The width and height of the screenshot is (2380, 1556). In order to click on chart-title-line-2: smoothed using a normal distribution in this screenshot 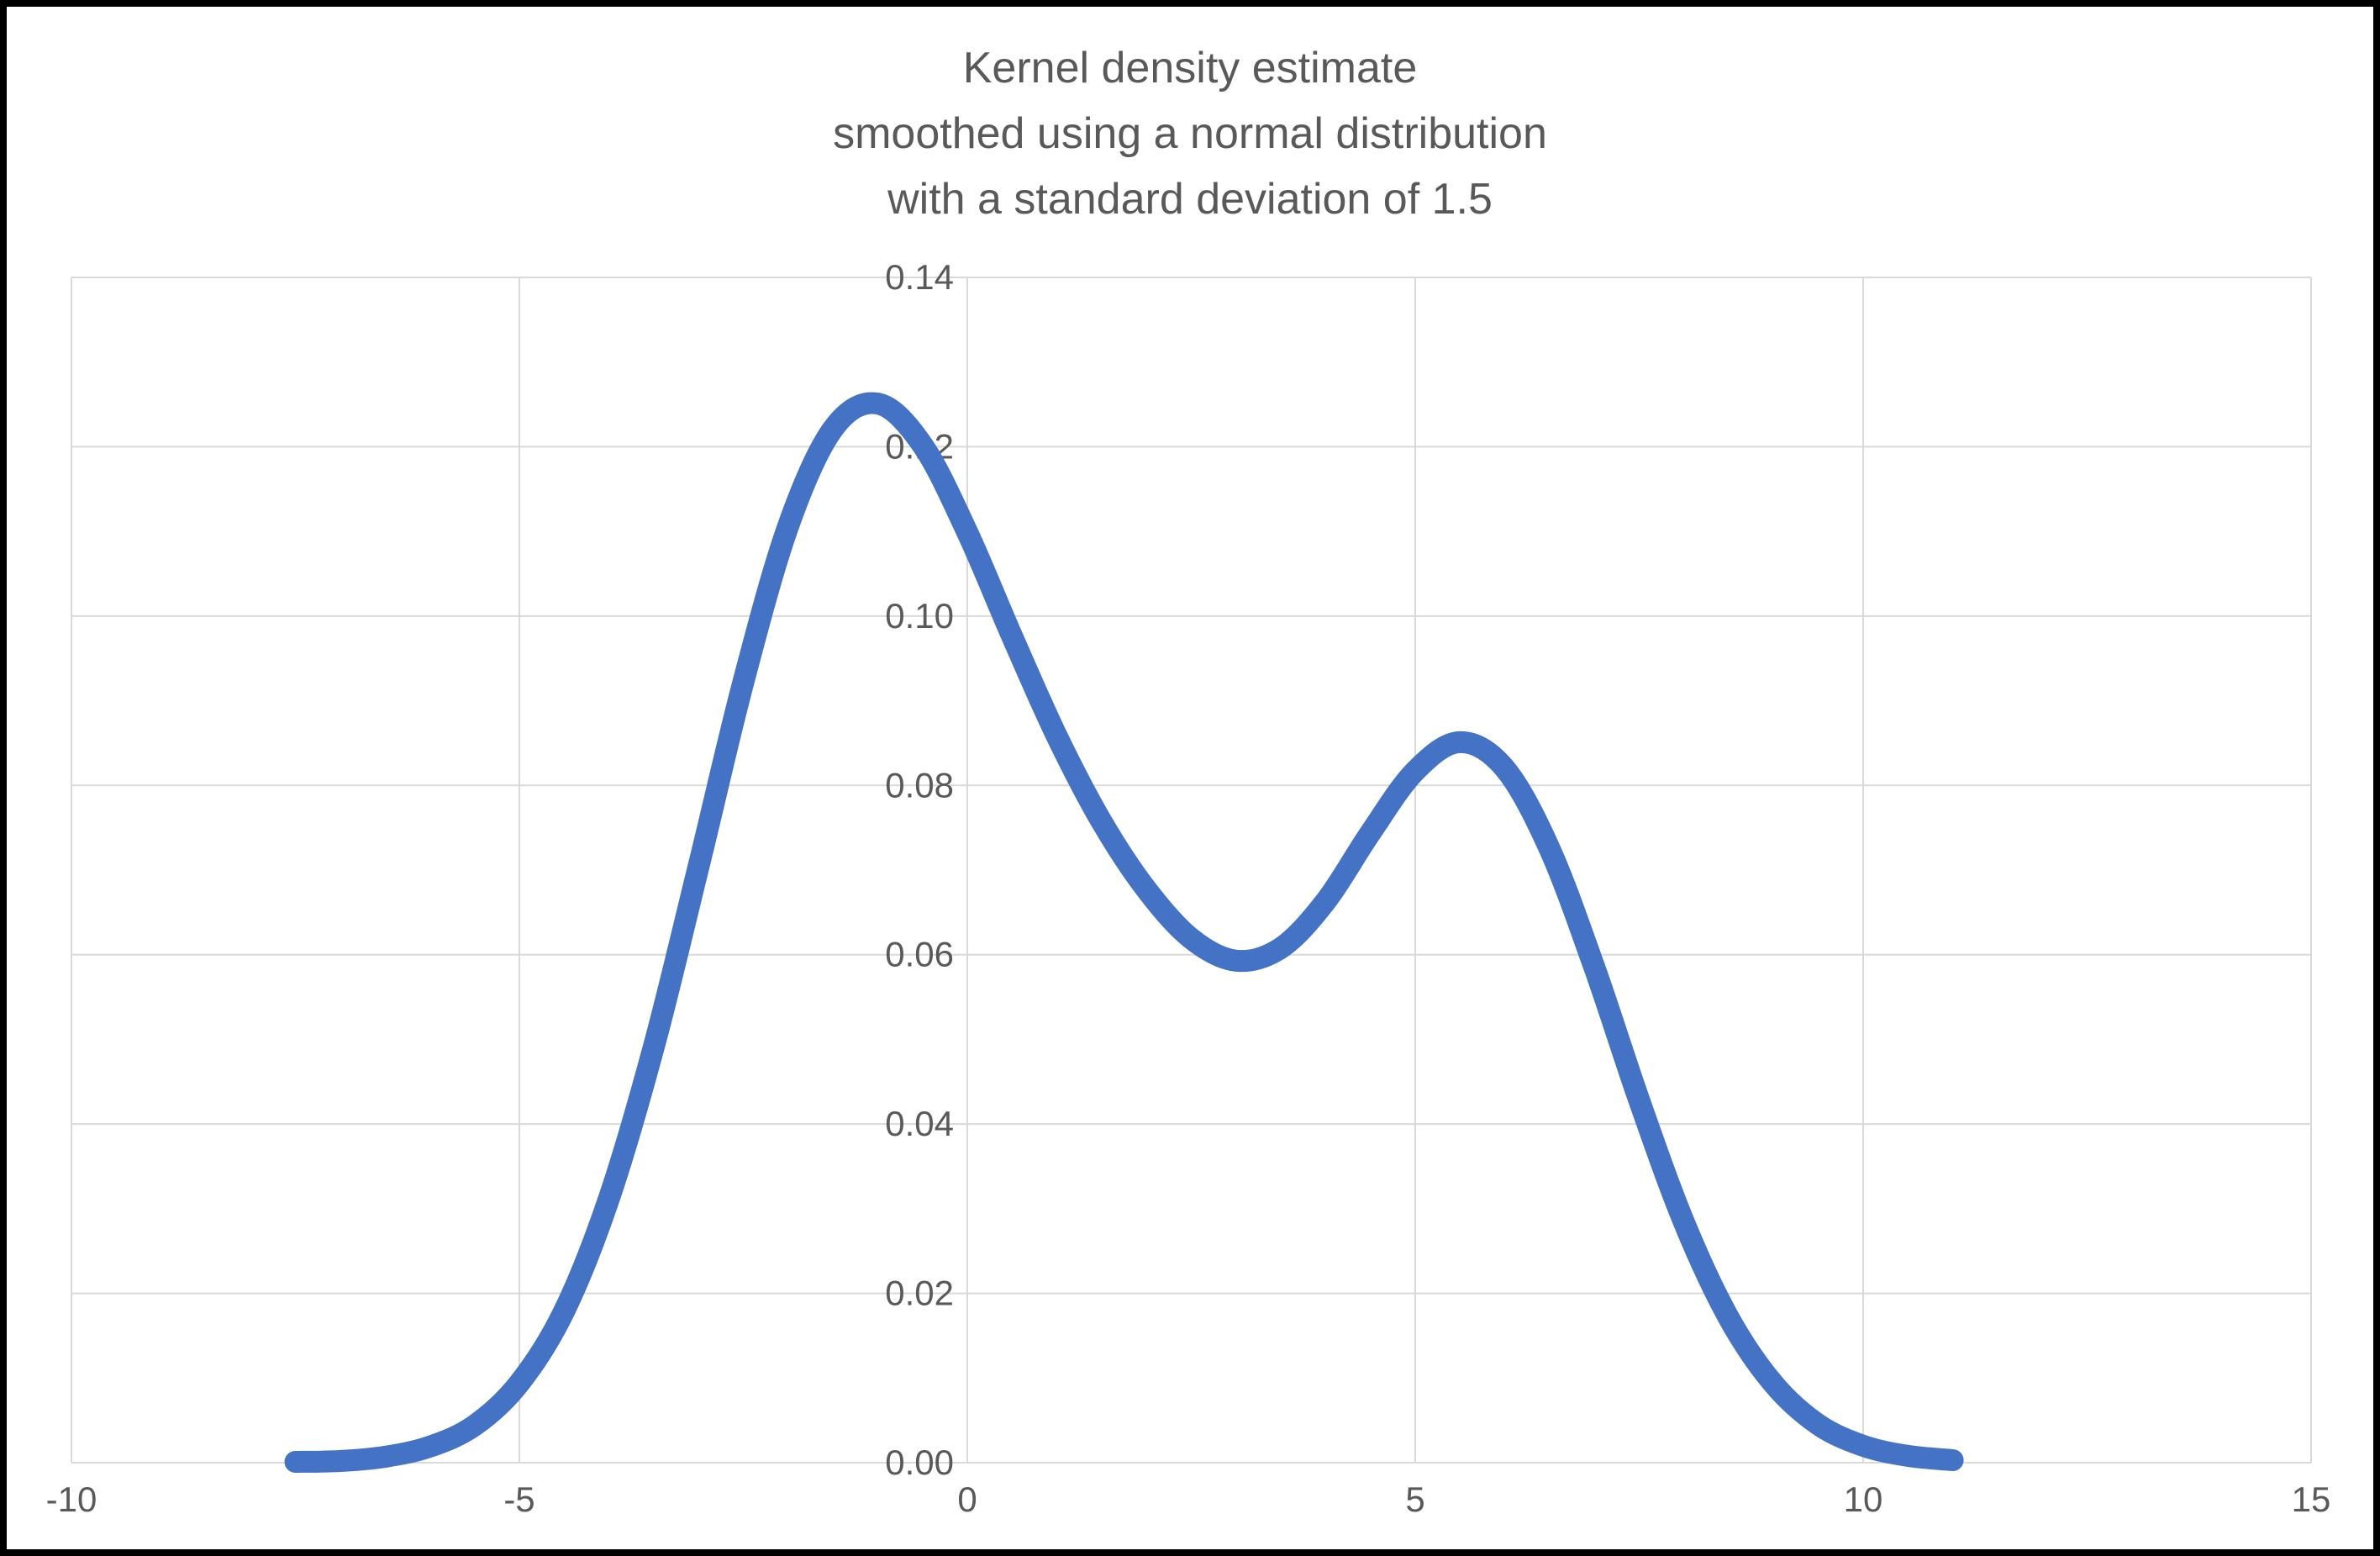, I will do `click(1190, 133)`.